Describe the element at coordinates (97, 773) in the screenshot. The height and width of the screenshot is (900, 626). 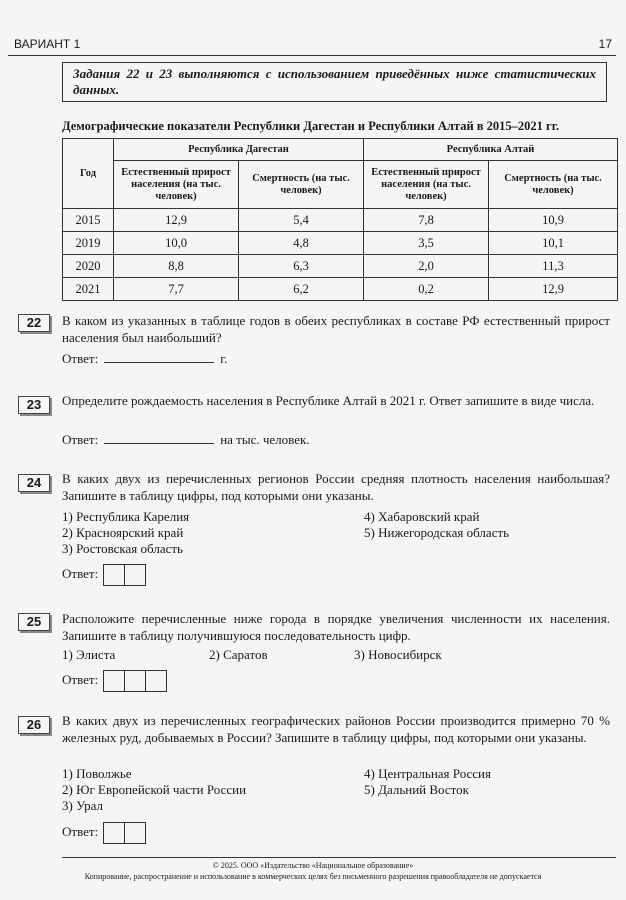
I see `option: 1) Поволжье` at that location.